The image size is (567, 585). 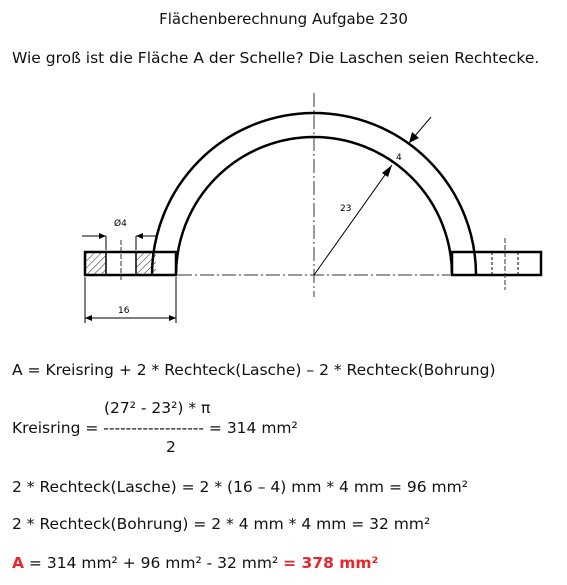 I want to click on radius-line, so click(x=353, y=220).